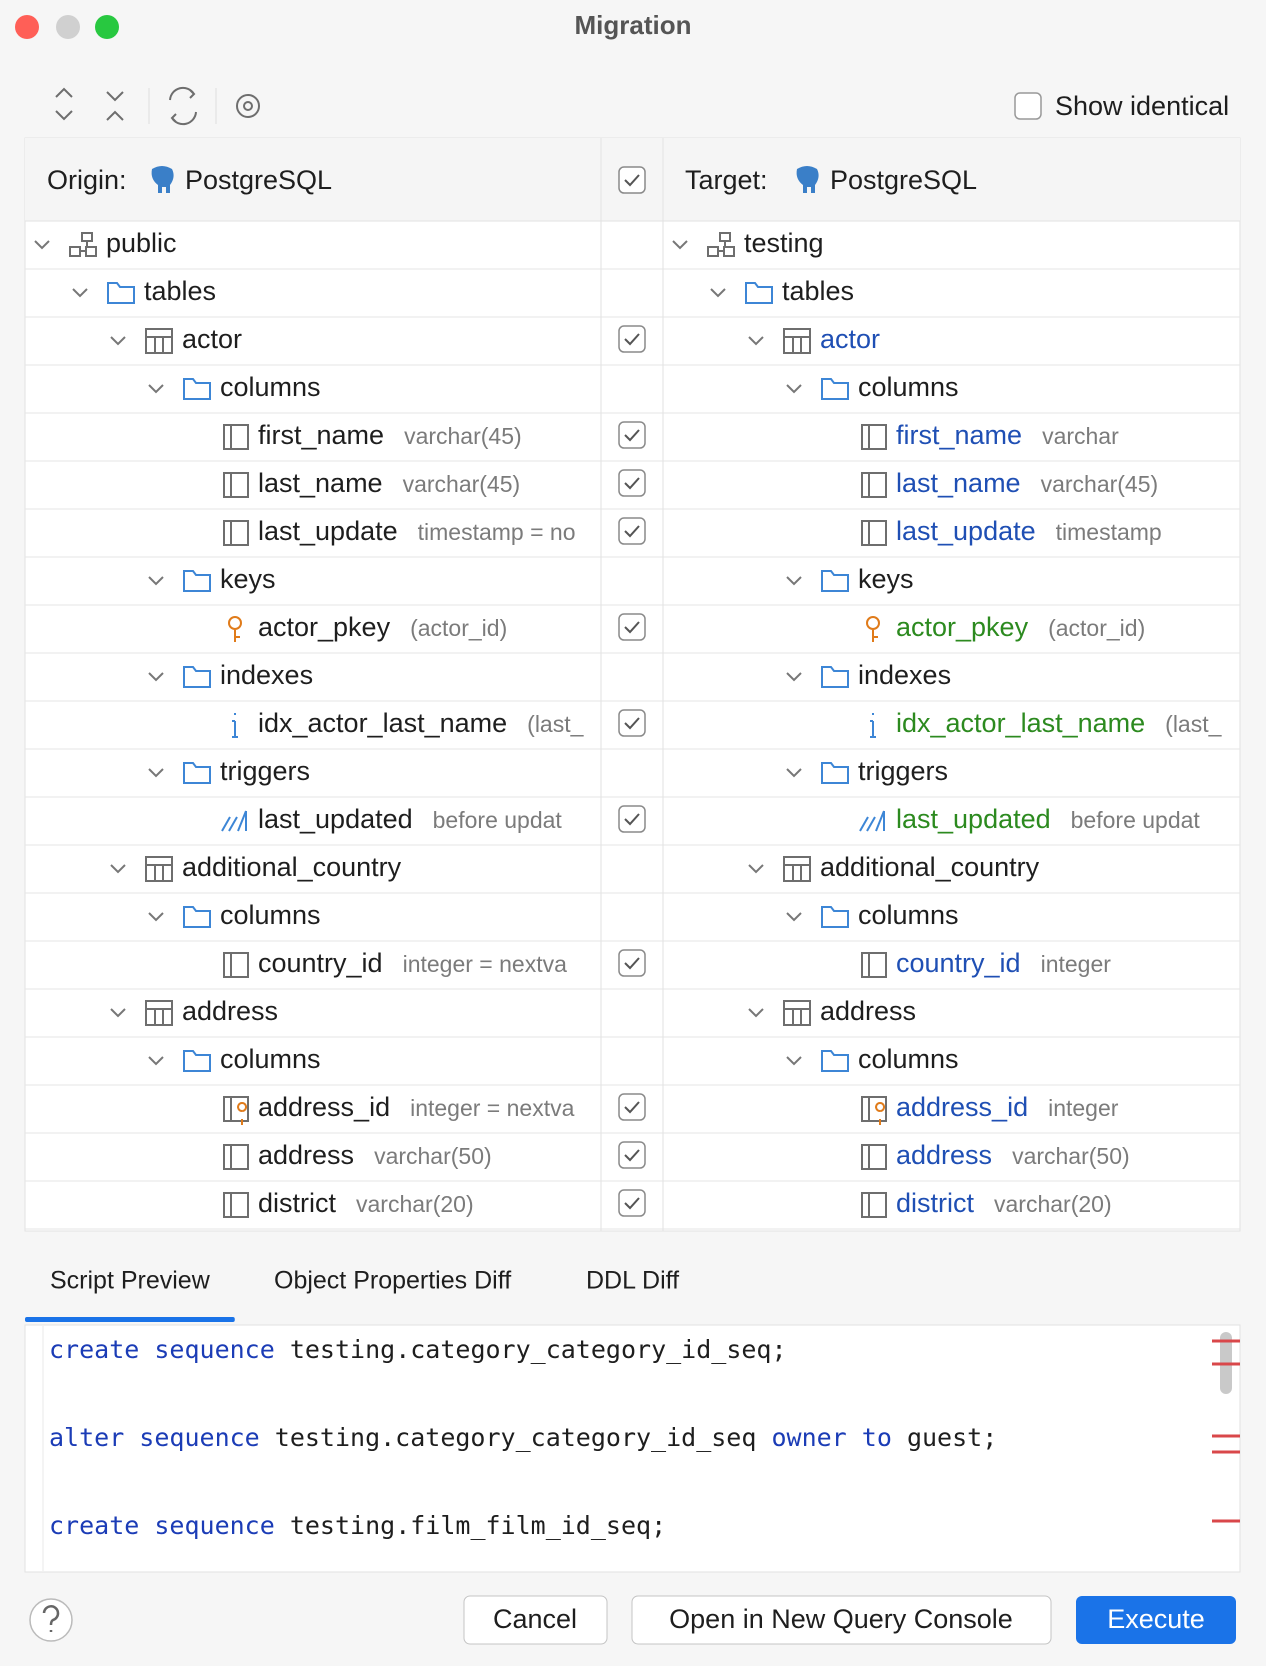  I want to click on tab: Script Preview, so click(130, 1281).